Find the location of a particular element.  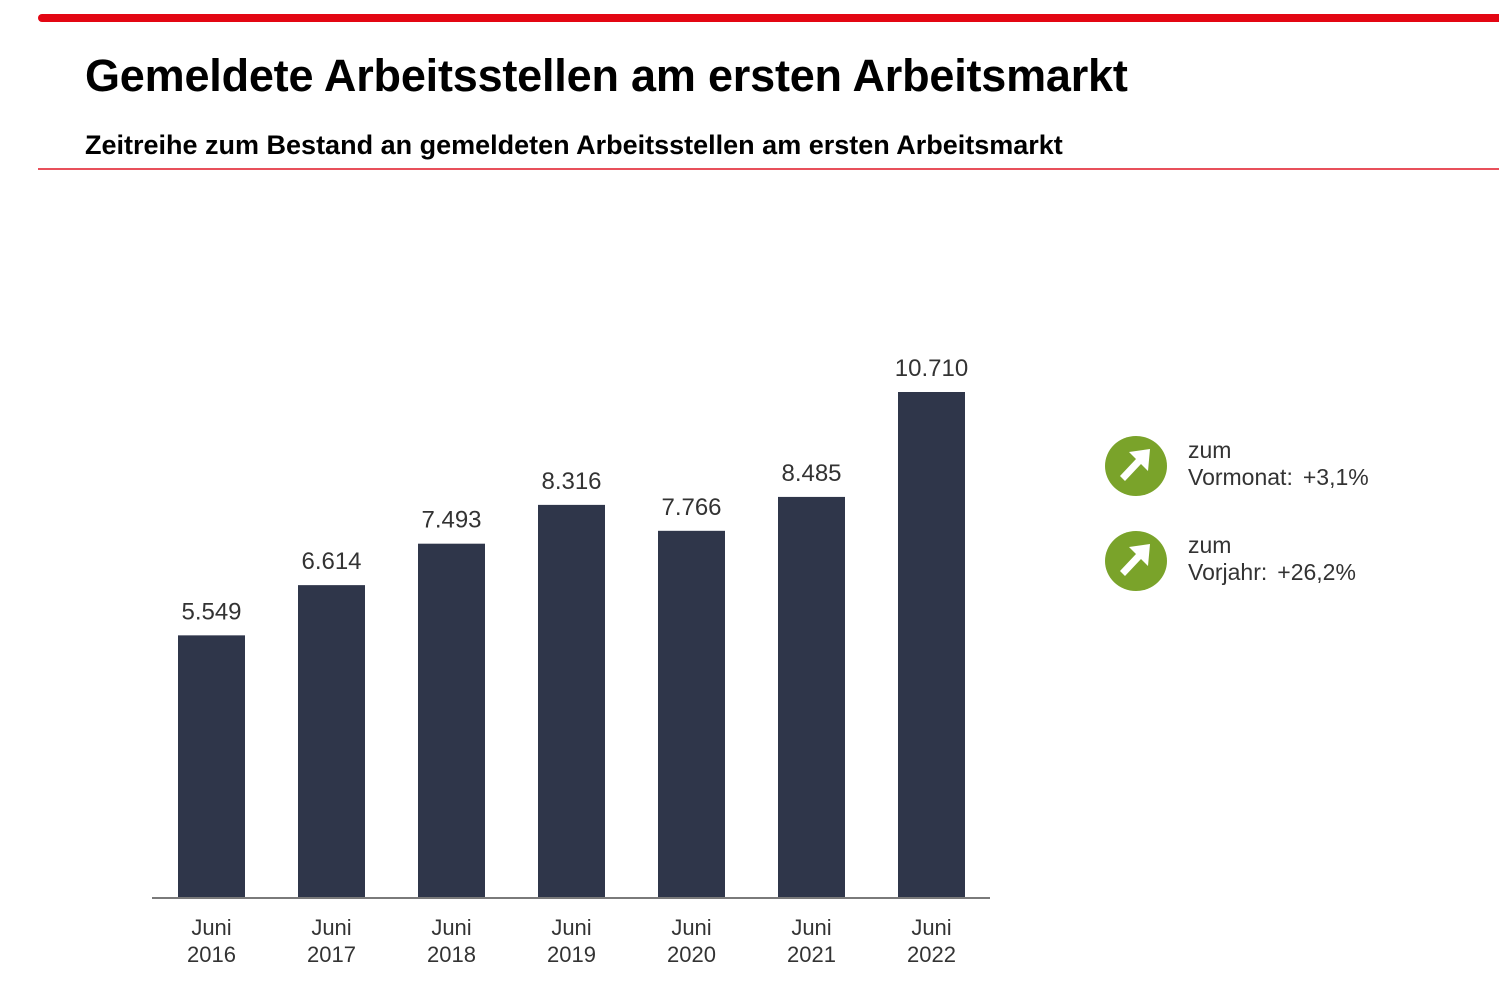

top-accent-rule is located at coordinates (768, 18).